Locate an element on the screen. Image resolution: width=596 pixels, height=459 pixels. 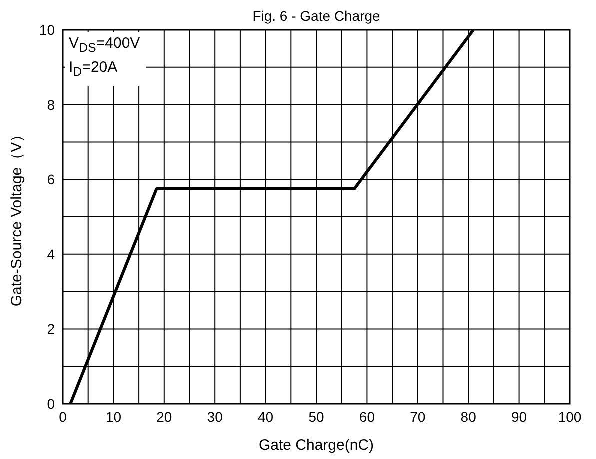
annotation: V$_{DS}$=400V is located at coordinates (104, 45).